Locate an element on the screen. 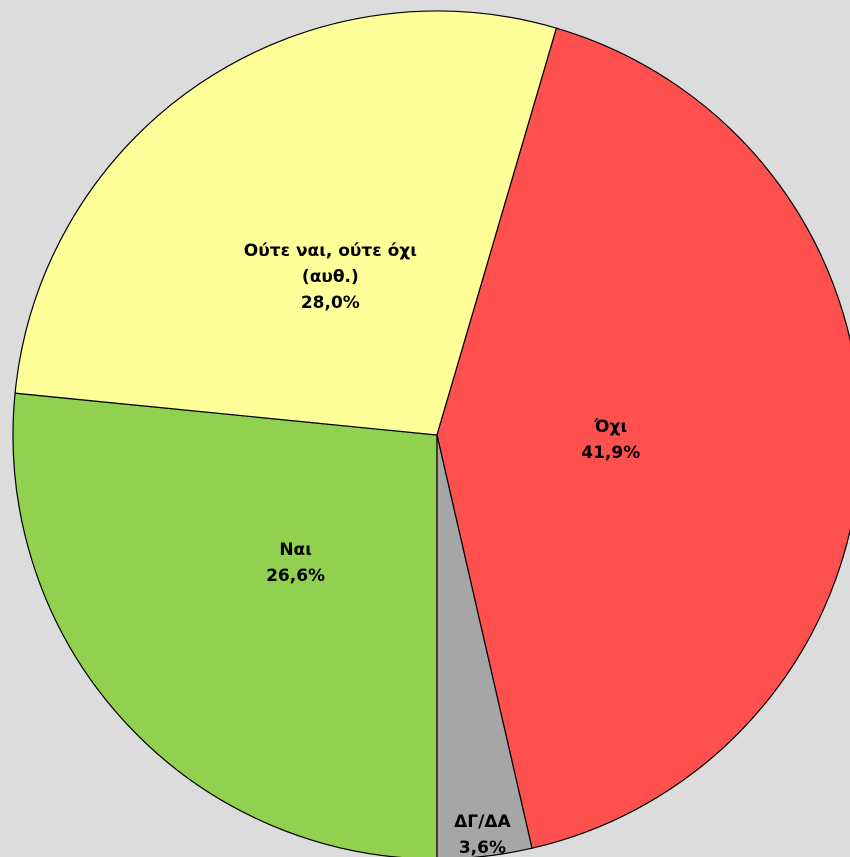  slice-label: Ναι 26,6% is located at coordinates (296, 563).